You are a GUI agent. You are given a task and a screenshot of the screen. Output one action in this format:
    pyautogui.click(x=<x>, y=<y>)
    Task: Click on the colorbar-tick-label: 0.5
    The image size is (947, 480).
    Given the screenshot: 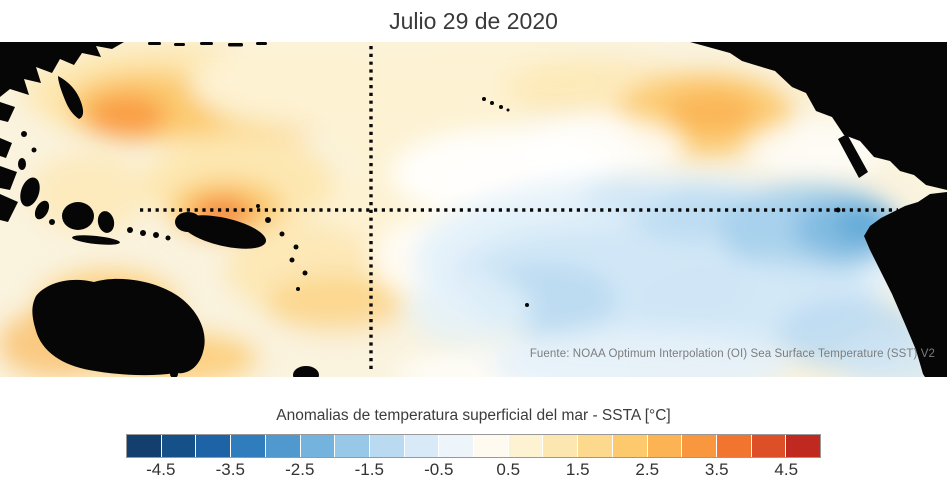 What is the action you would take?
    pyautogui.click(x=508, y=469)
    